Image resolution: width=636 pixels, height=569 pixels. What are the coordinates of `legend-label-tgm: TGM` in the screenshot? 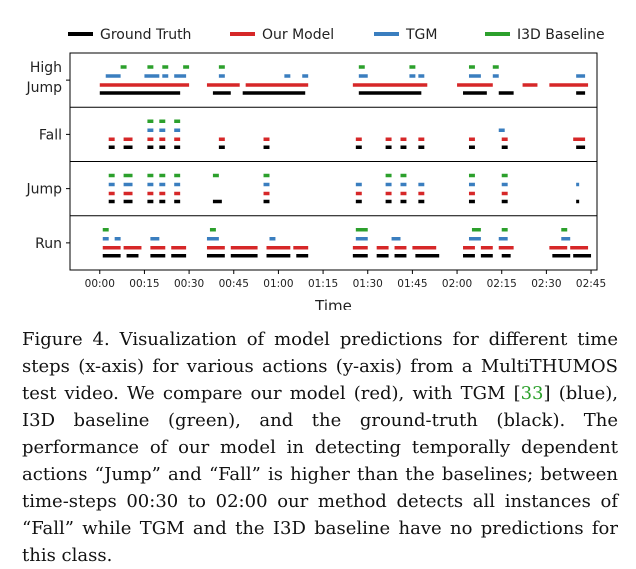 It's located at (421, 35).